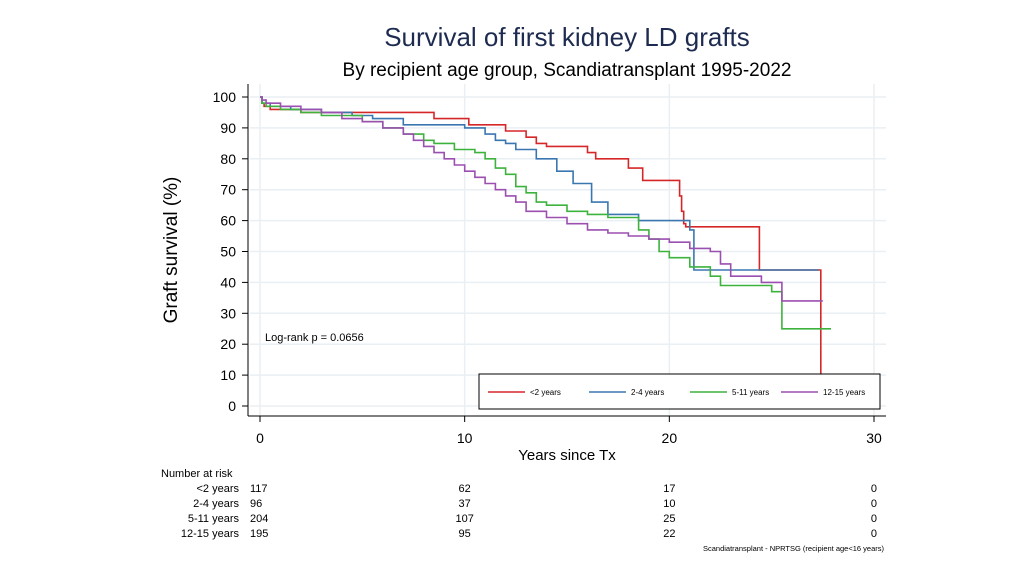  I want to click on risk-value: 107, so click(464, 519).